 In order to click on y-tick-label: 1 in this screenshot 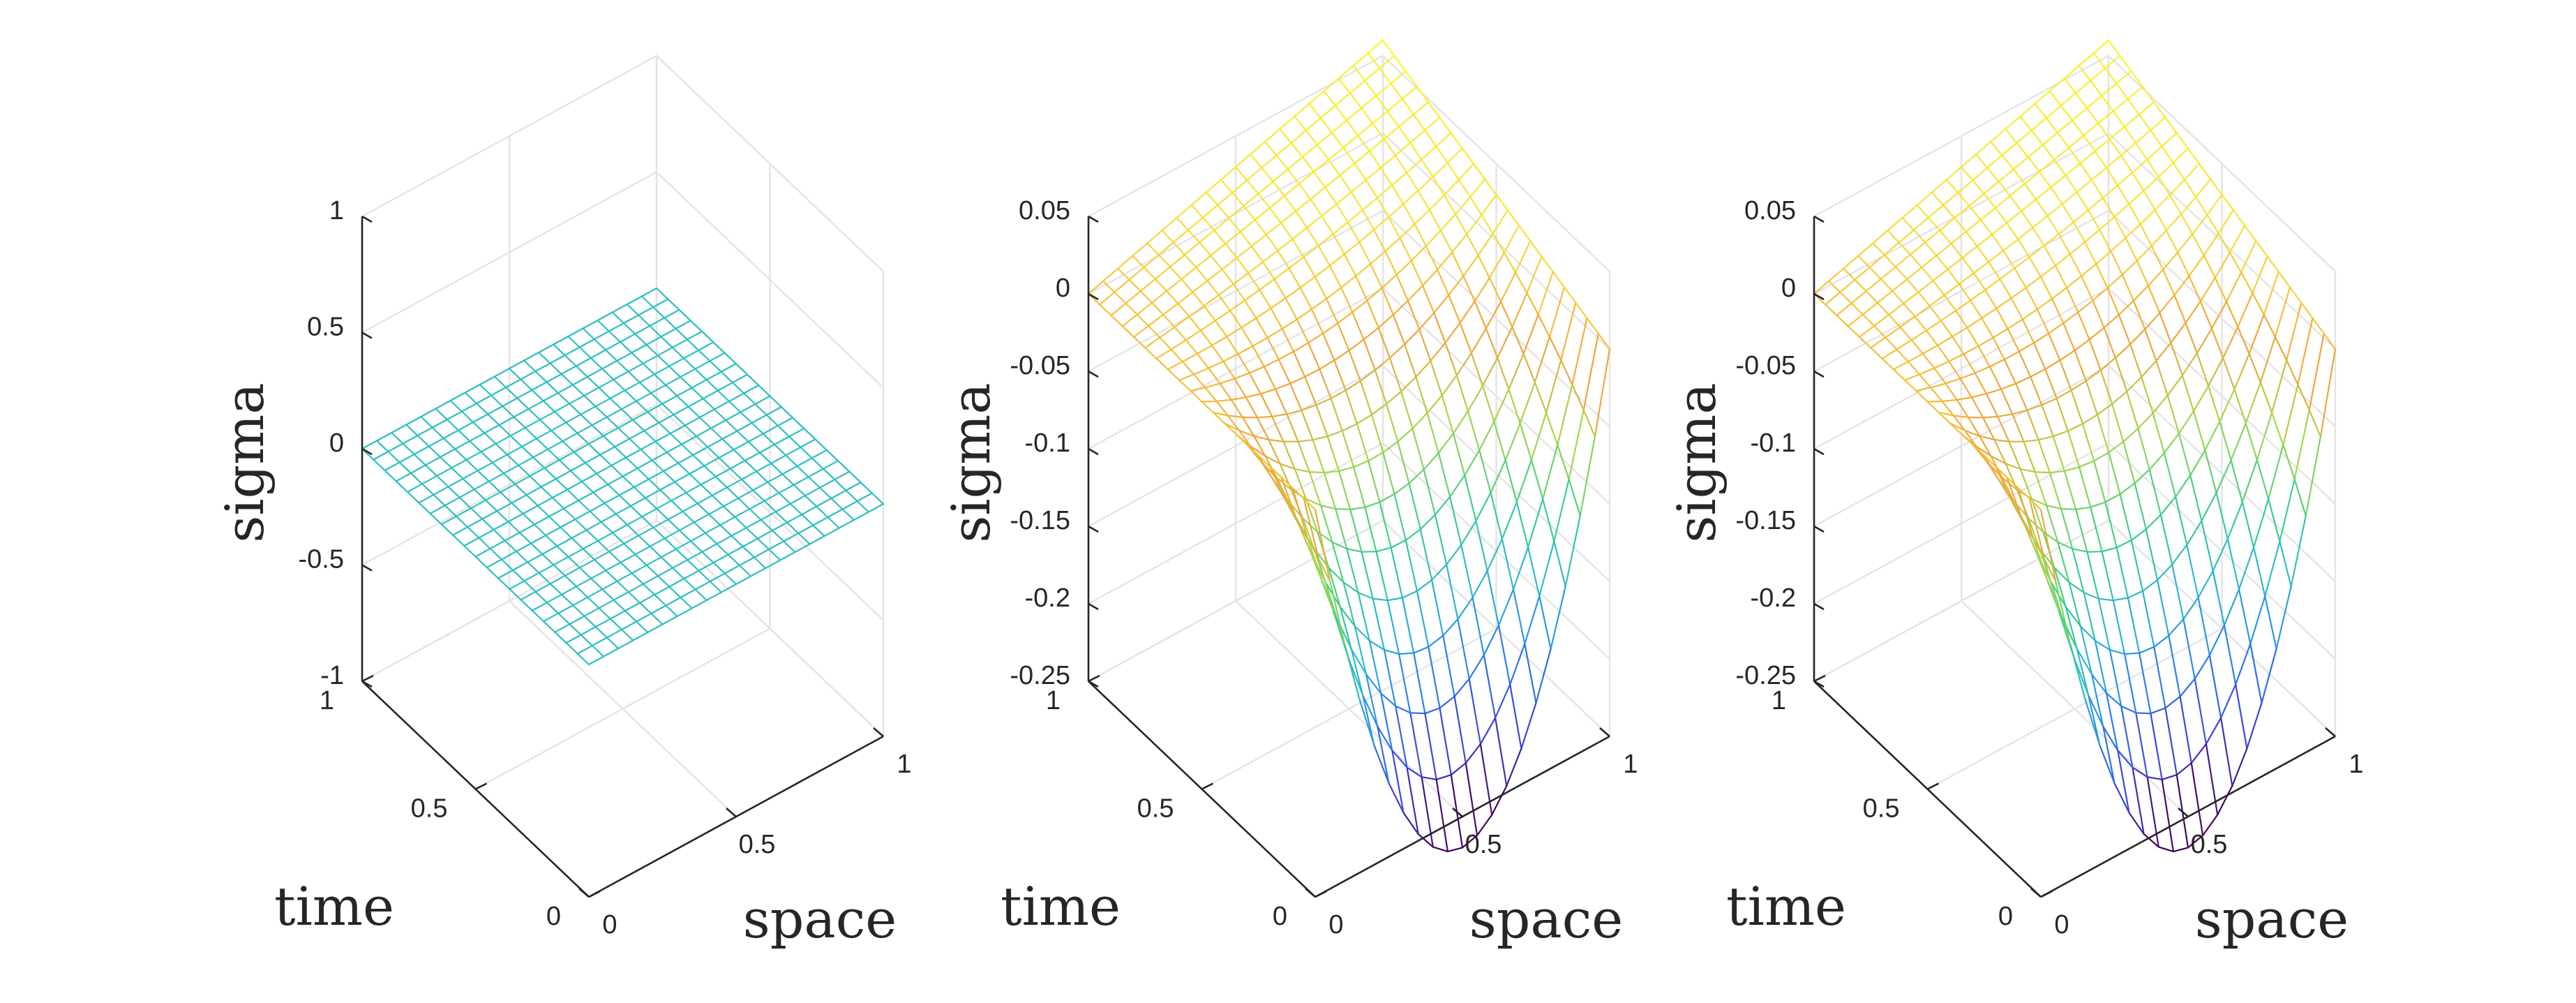, I will do `click(1053, 700)`.